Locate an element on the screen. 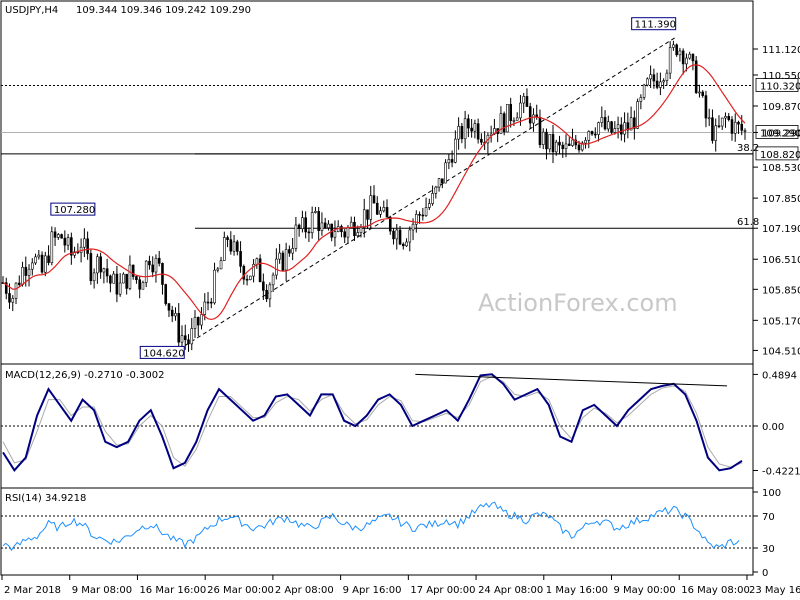 This screenshot has width=800, height=600. time-tick-label: 23 May 16:00 is located at coordinates (774, 590).